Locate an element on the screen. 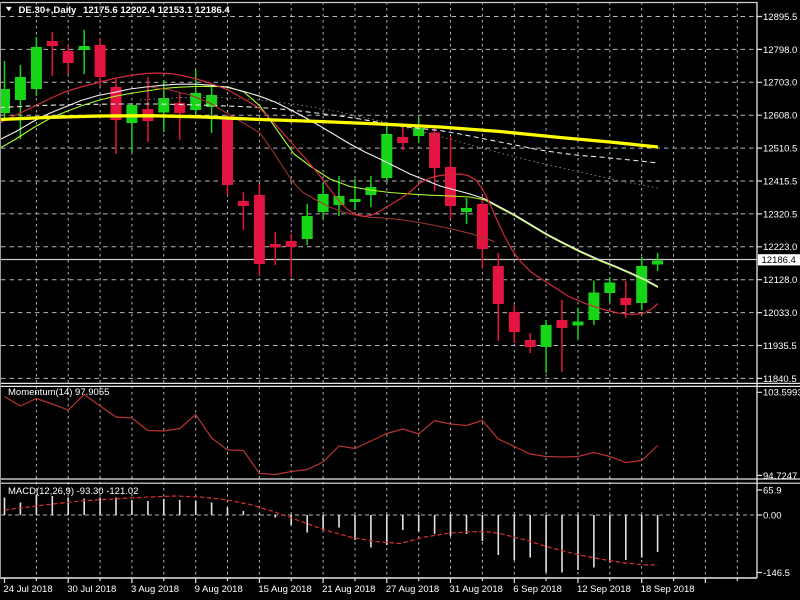 This screenshot has width=800, height=600. svg-text: 27 Aug 2018 is located at coordinates (412, 589).